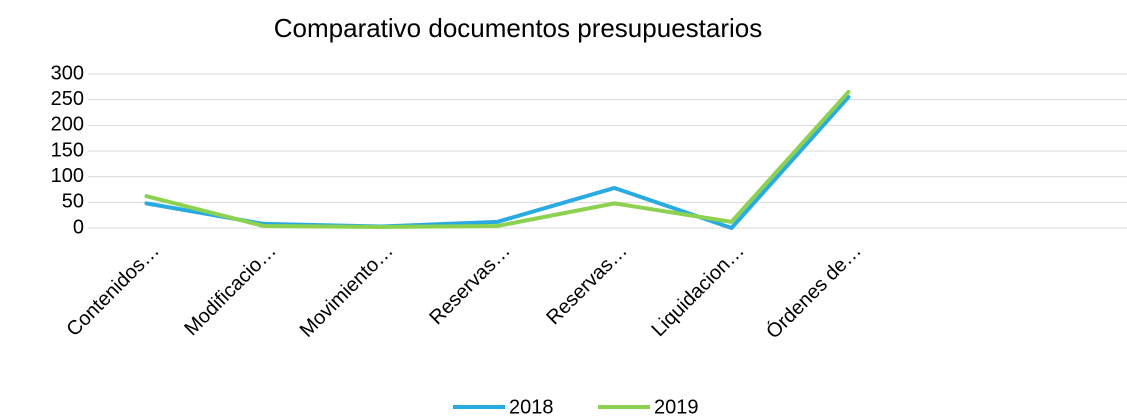  Describe the element at coordinates (67, 73) in the screenshot. I see `y-tick-label: 300` at that location.